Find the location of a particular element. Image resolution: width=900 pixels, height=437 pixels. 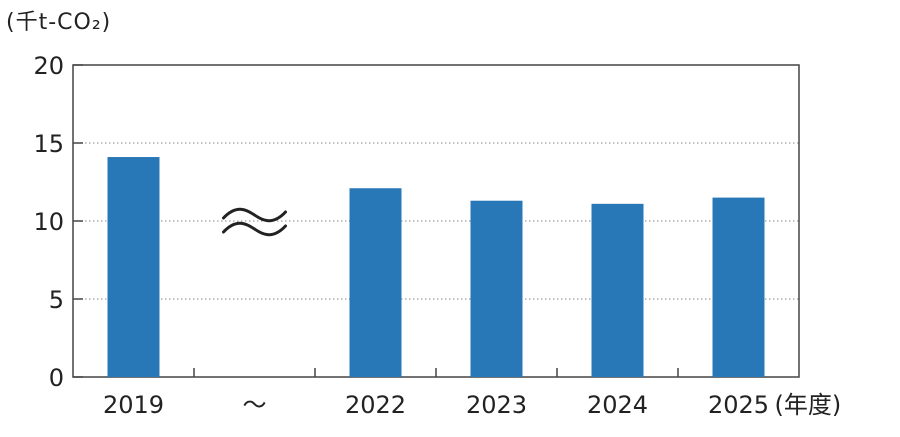

bar-2022 is located at coordinates (375, 282).